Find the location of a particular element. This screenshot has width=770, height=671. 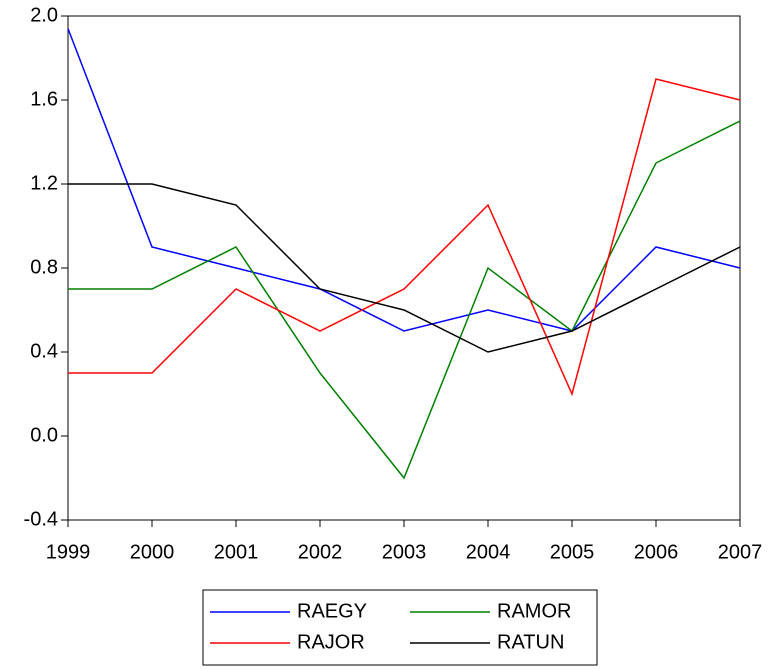

x-tick-label: 2000 is located at coordinates (152, 552).